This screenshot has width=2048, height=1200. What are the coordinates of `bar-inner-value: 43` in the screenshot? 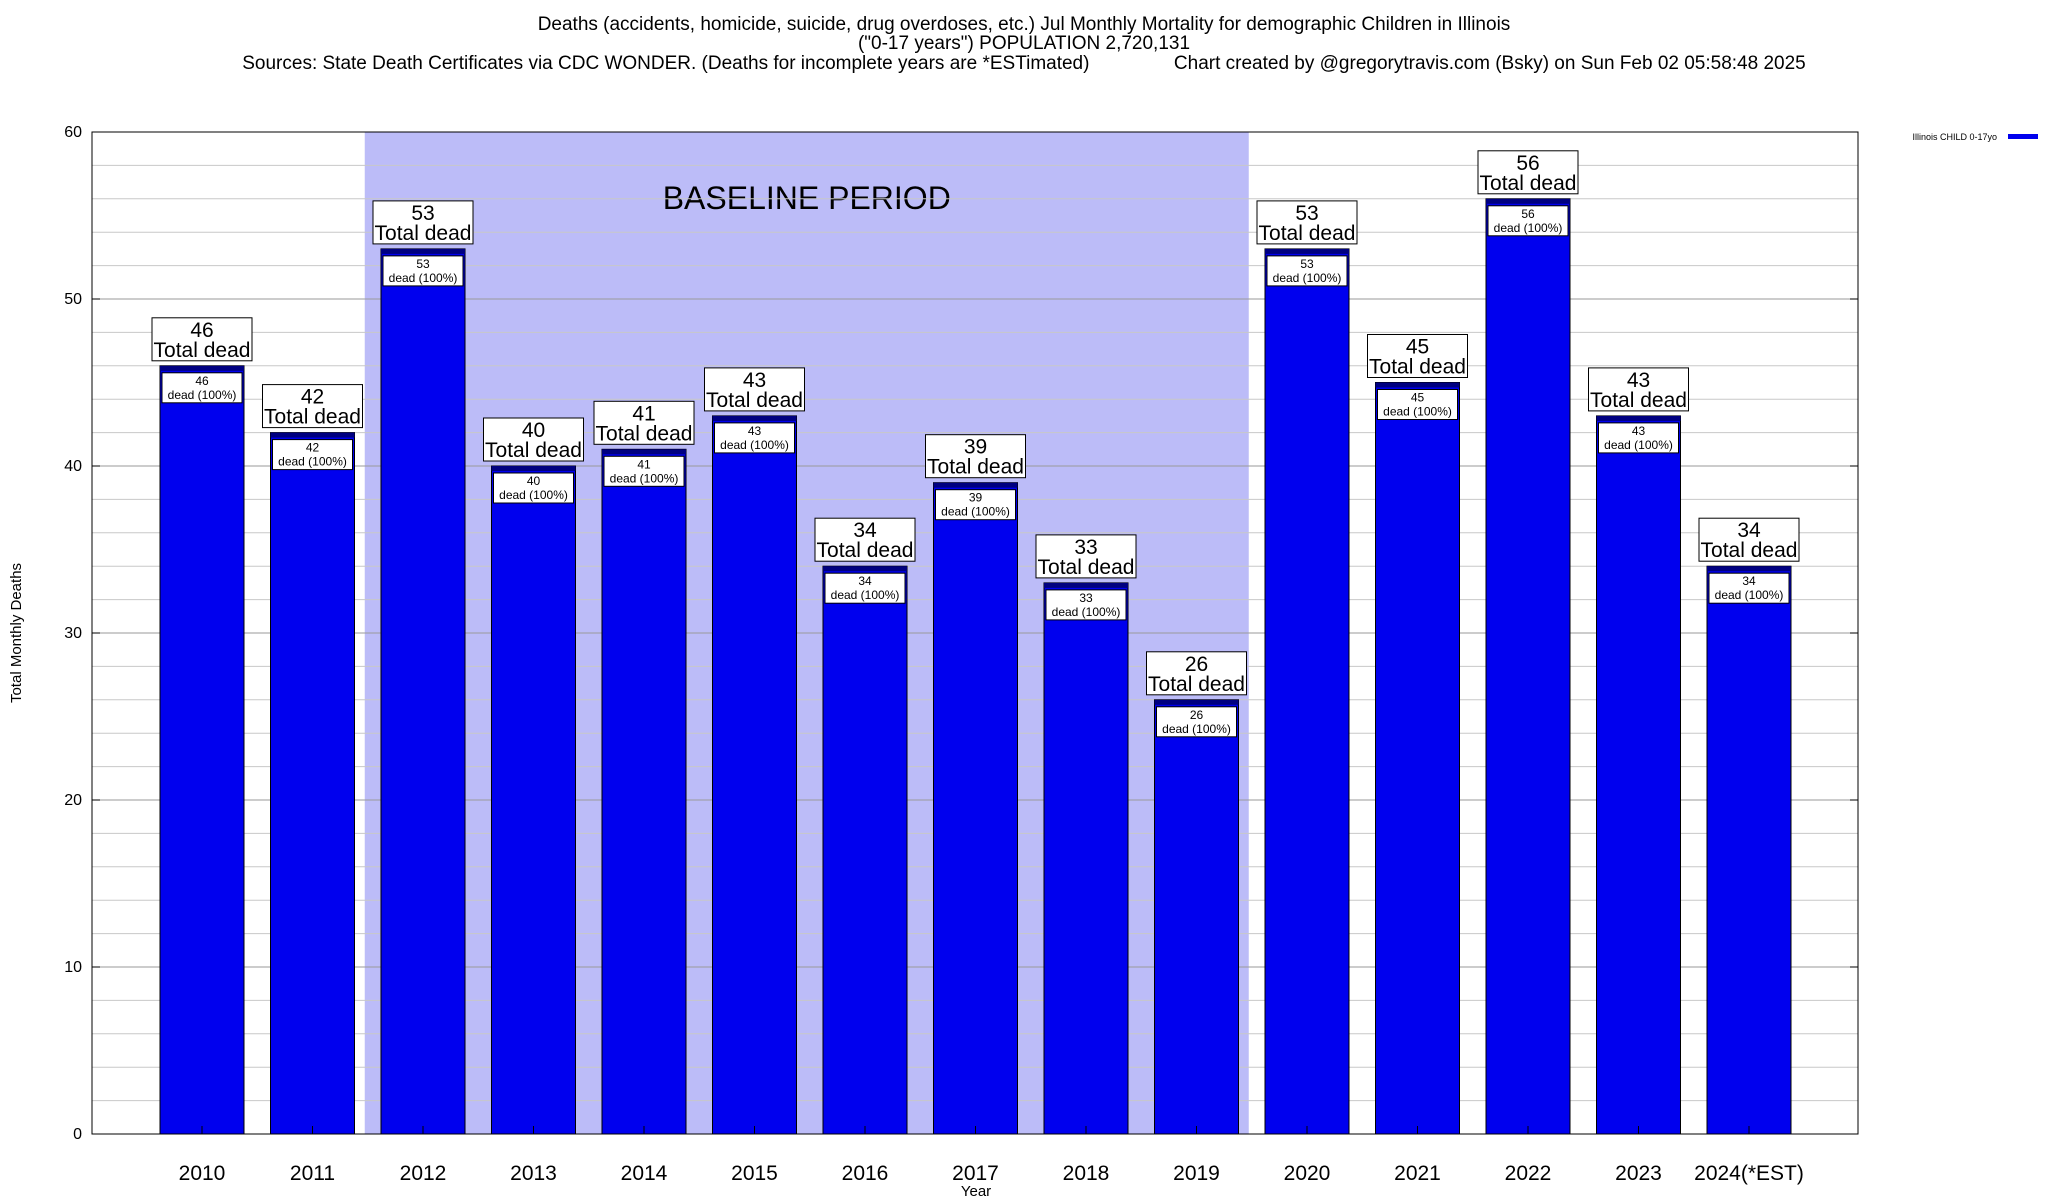 It's located at (755, 431).